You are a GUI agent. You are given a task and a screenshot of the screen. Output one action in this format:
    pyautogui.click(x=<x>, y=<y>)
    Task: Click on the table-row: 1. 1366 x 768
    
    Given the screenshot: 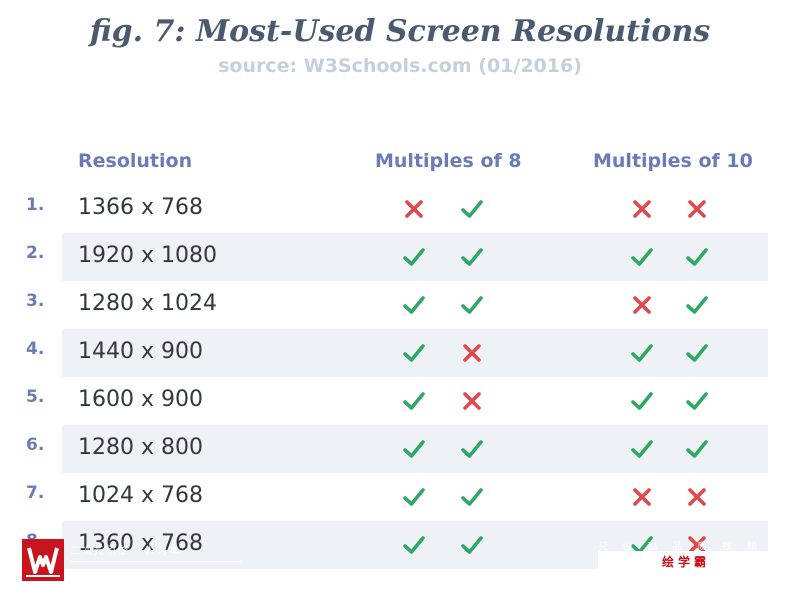 What is the action you would take?
    pyautogui.click(x=400, y=209)
    